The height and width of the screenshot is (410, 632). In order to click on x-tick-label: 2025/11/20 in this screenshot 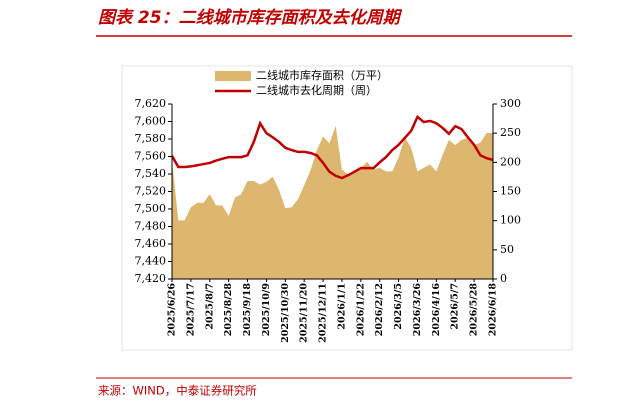, I will do `click(304, 313)`.